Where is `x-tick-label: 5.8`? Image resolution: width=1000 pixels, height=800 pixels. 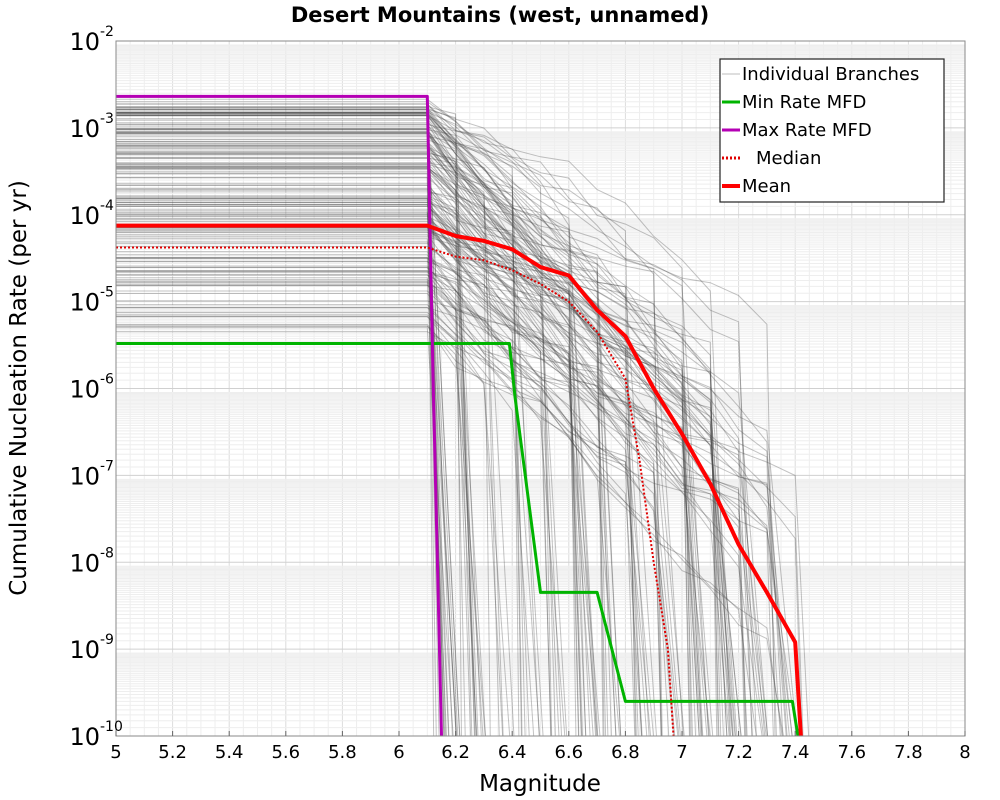 x-tick-label: 5.8 is located at coordinates (342, 752).